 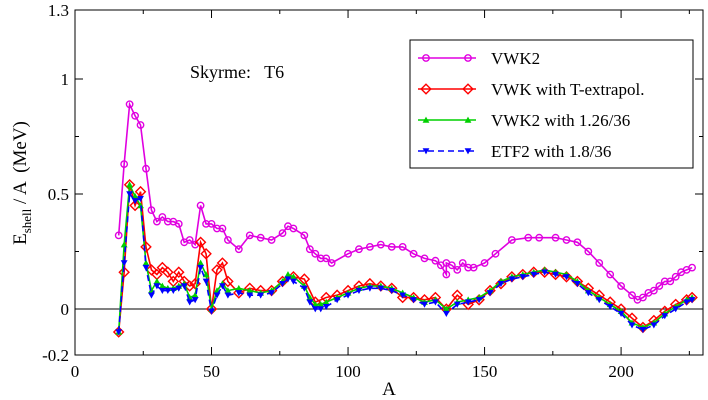 I want to click on y-tick-label: -0.2, so click(x=55, y=355).